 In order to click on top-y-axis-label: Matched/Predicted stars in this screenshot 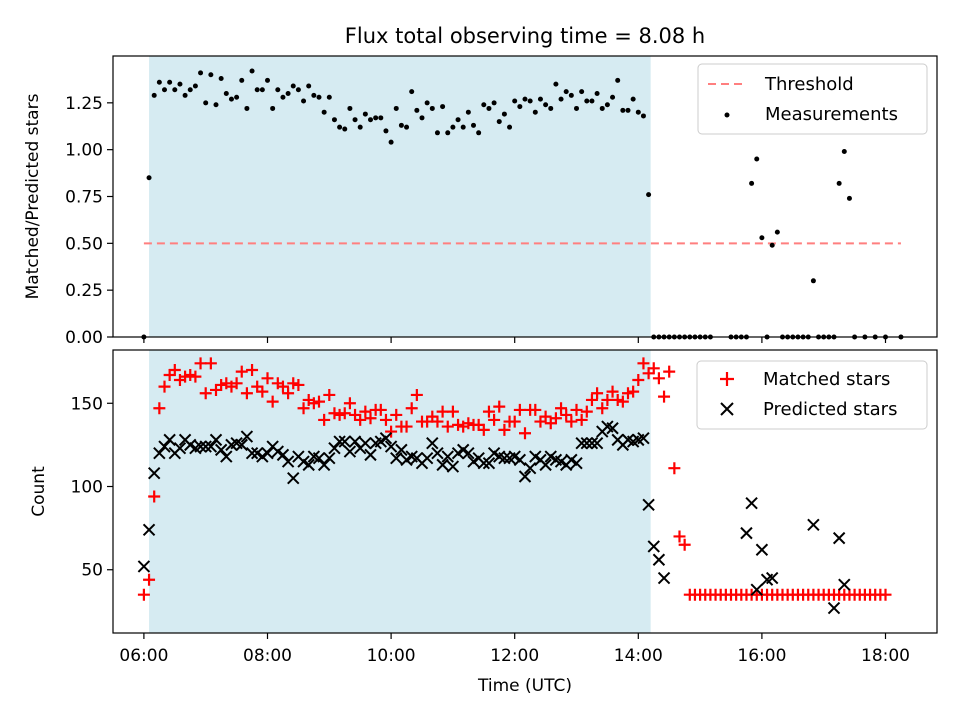, I will do `click(33, 196)`.